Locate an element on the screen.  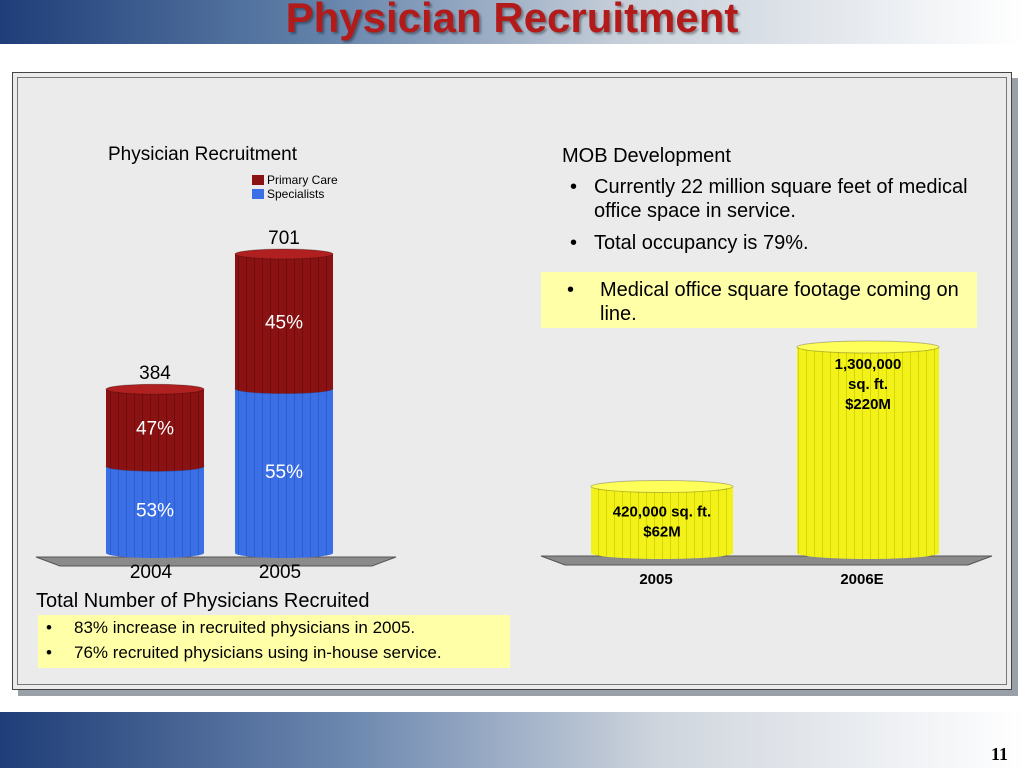
legend-label-specialists: Specialists is located at coordinates (296, 194).